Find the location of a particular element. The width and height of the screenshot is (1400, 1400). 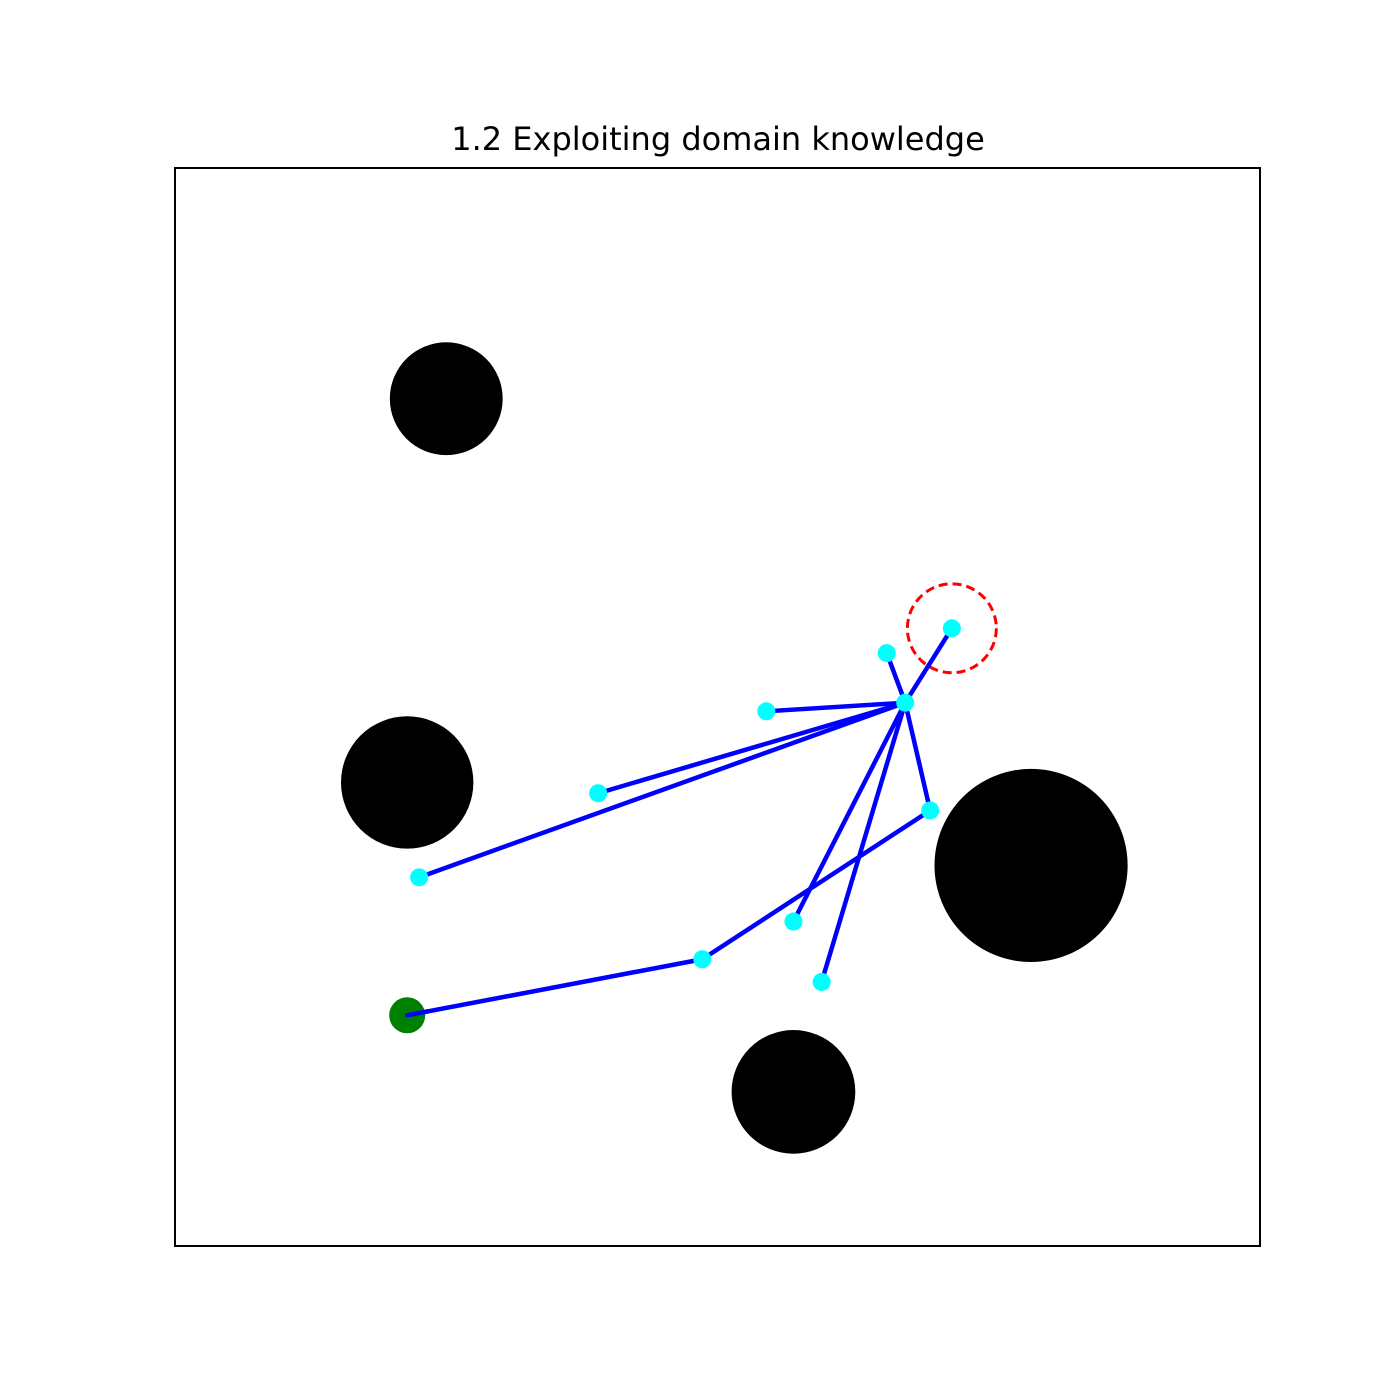

edge-n3-n5 is located at coordinates (928, 665).